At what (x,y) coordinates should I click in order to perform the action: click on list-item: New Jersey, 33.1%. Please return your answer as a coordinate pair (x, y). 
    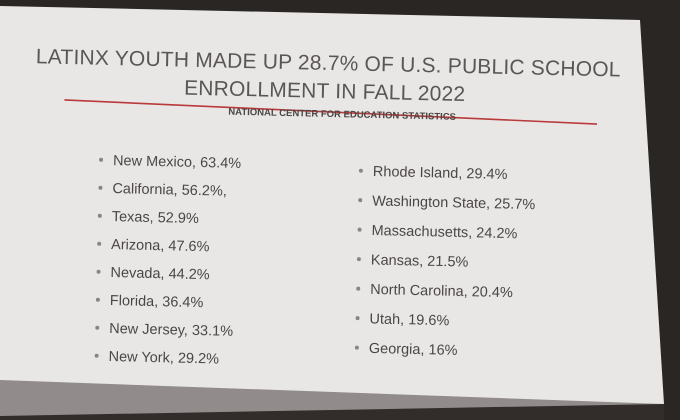
    Looking at the image, I should click on (171, 330).